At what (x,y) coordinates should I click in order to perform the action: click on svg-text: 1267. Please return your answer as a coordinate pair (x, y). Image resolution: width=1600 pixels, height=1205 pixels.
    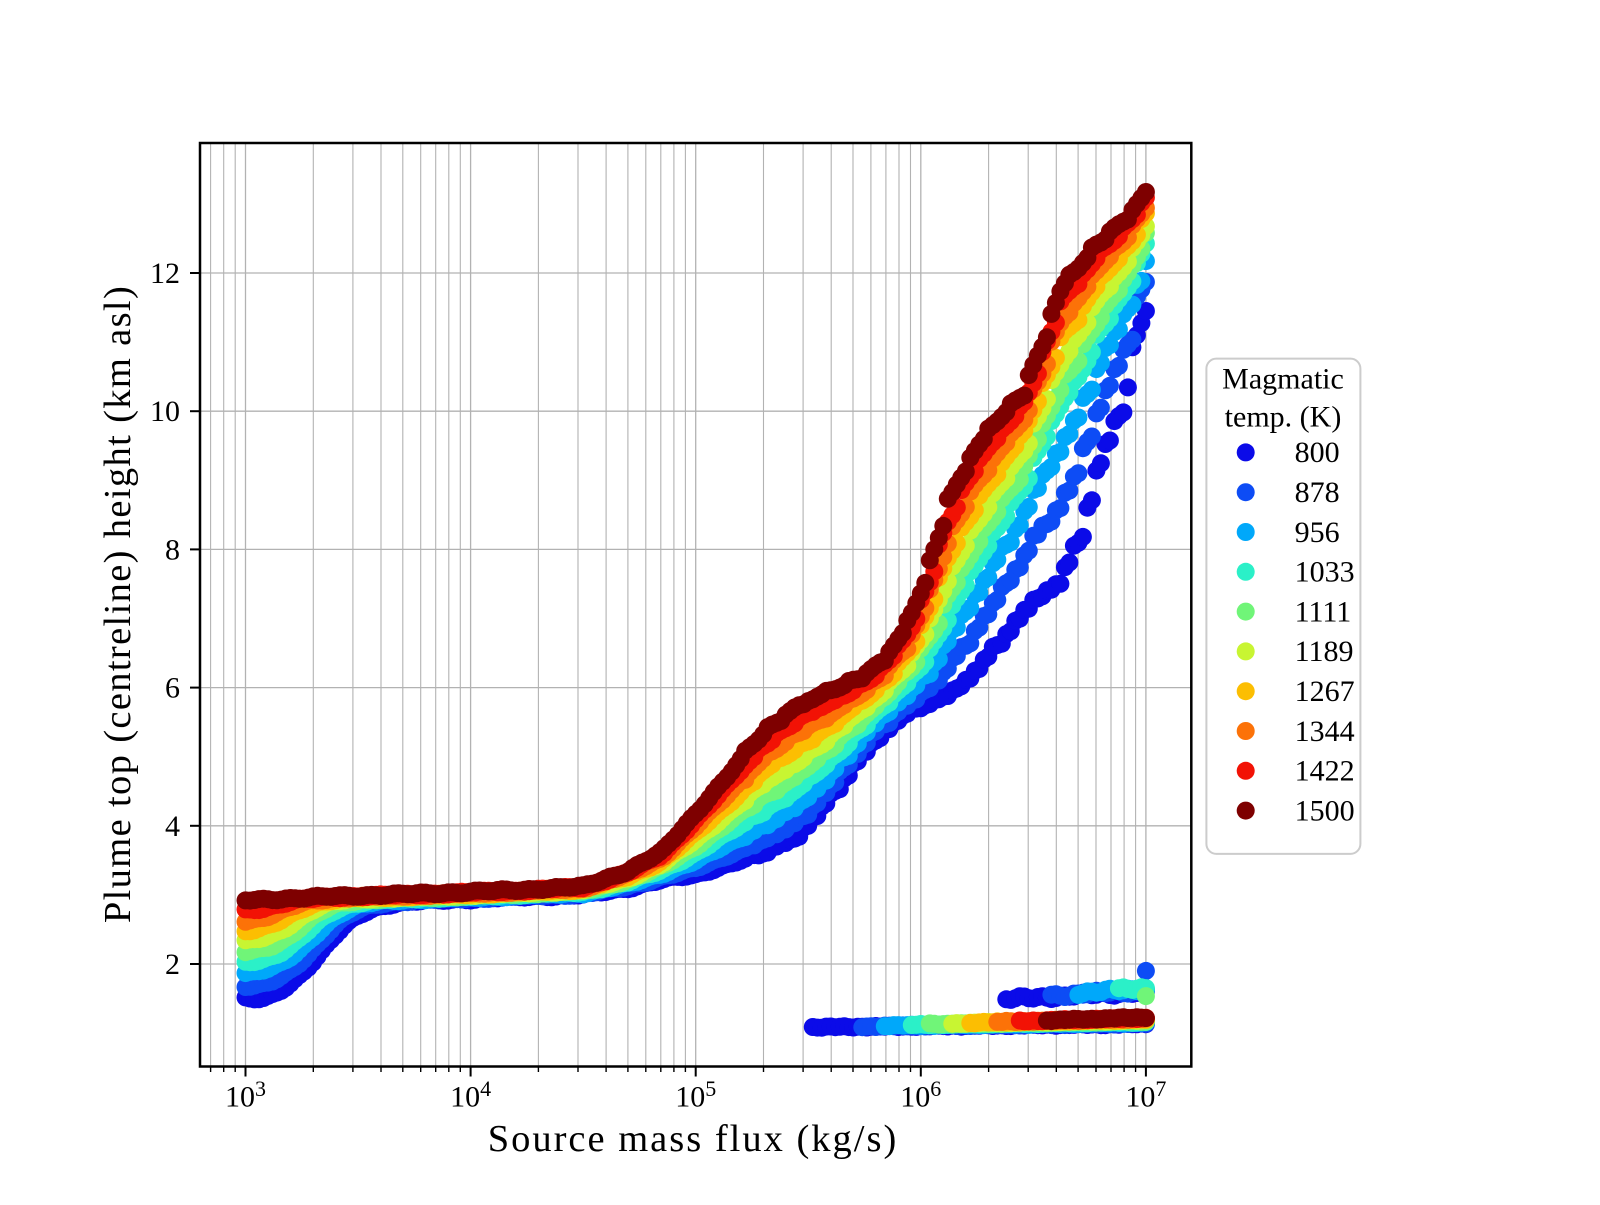
    Looking at the image, I should click on (1325, 691).